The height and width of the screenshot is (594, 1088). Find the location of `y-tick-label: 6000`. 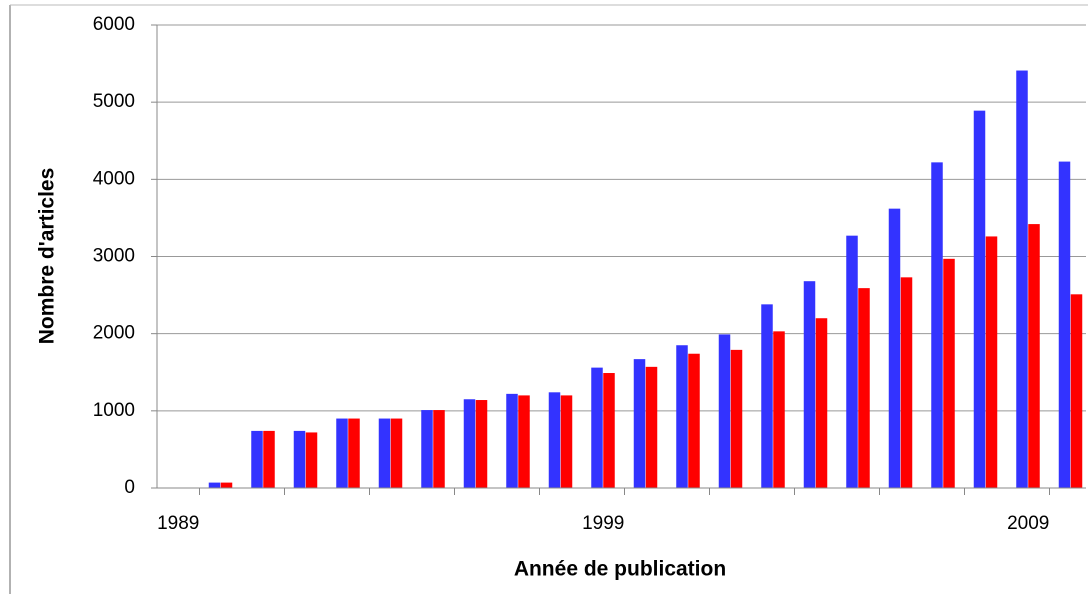

y-tick-label: 6000 is located at coordinates (114, 24).